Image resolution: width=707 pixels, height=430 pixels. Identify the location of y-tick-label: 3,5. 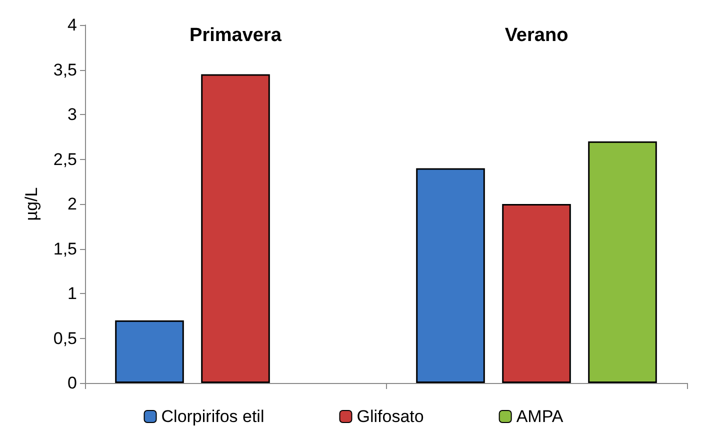
(65, 70).